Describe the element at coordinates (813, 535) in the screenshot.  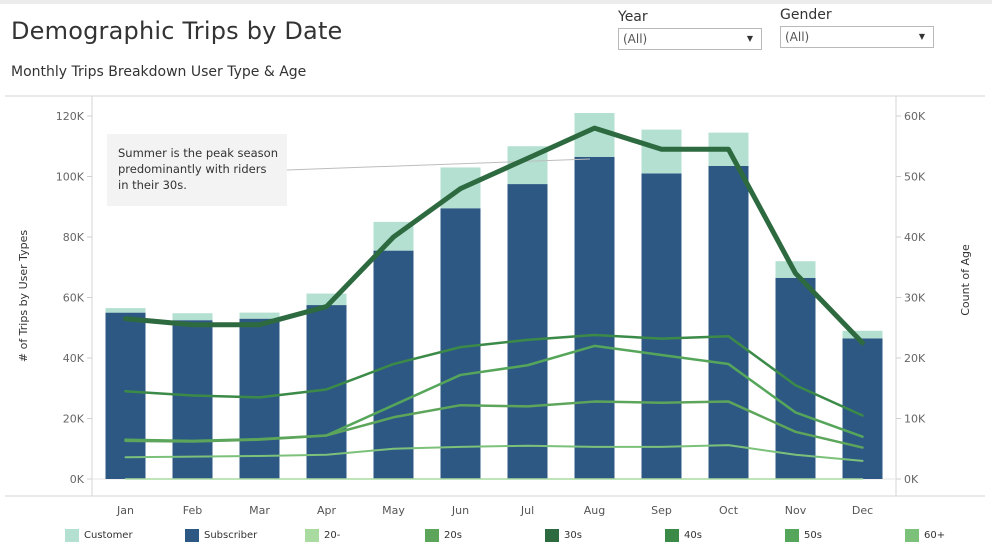
I see `legend-label: 50s` at that location.